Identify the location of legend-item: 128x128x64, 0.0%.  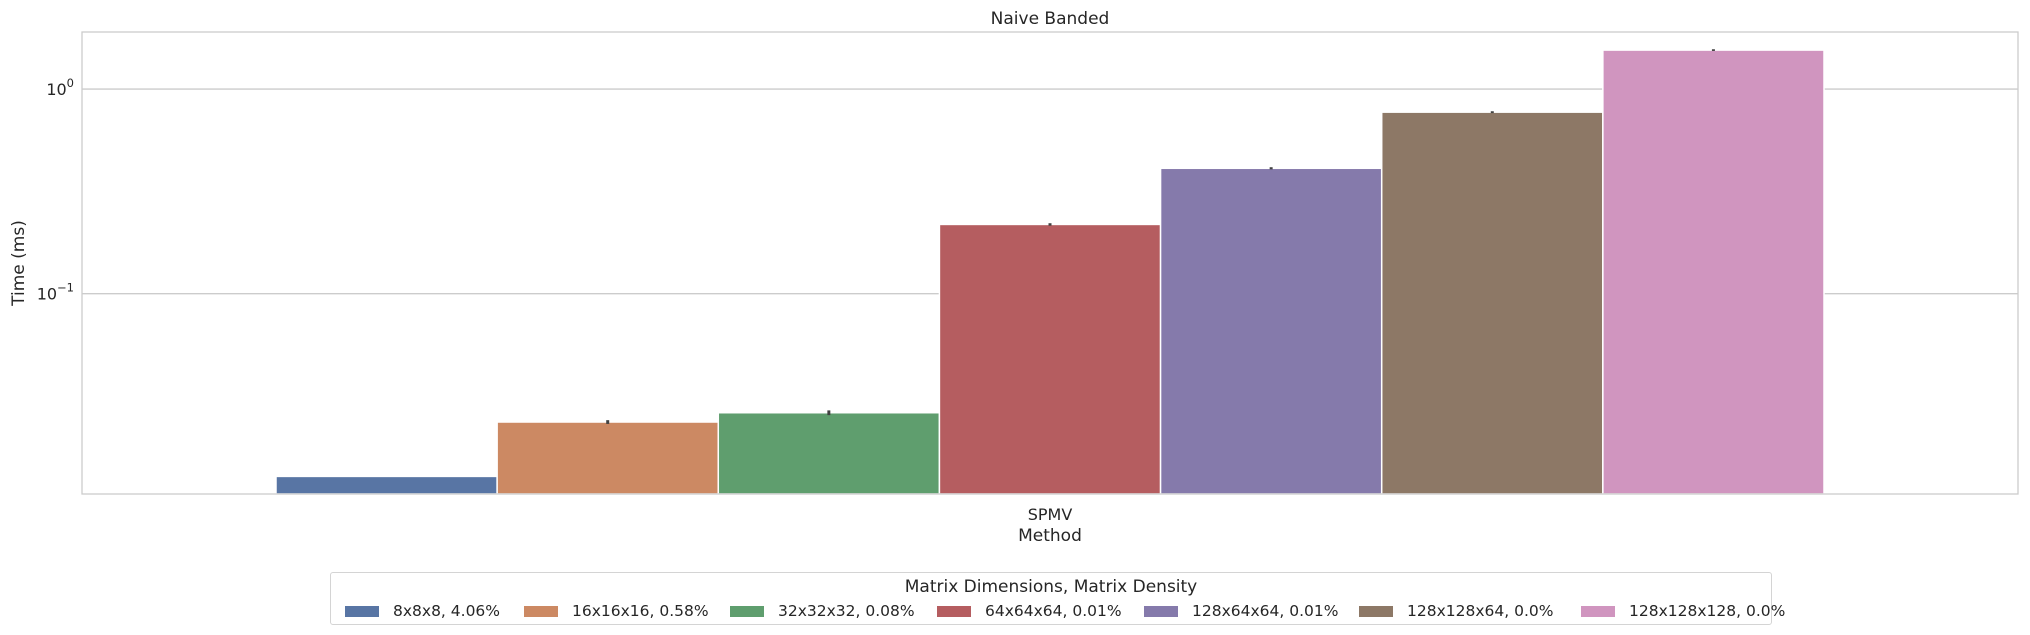
(1456, 611).